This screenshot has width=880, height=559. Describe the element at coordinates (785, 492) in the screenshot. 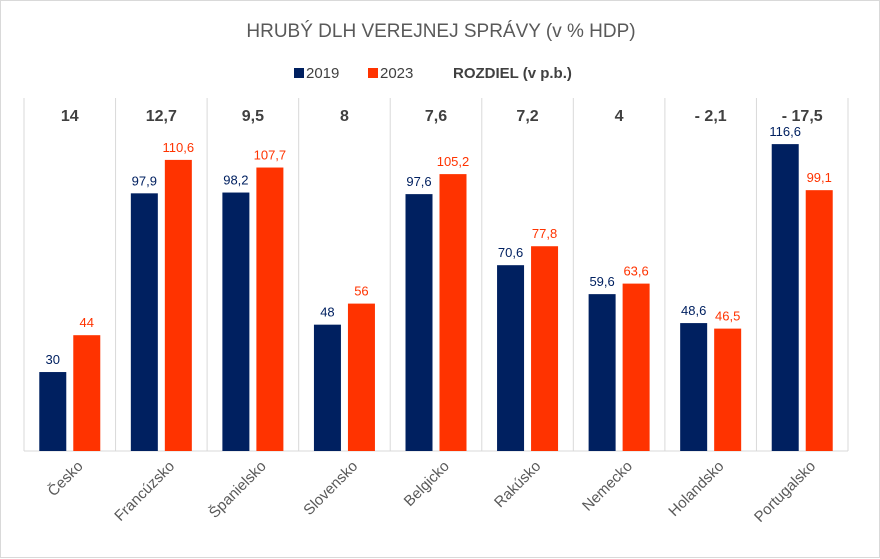

I see `category-label: Portugalsko` at that location.